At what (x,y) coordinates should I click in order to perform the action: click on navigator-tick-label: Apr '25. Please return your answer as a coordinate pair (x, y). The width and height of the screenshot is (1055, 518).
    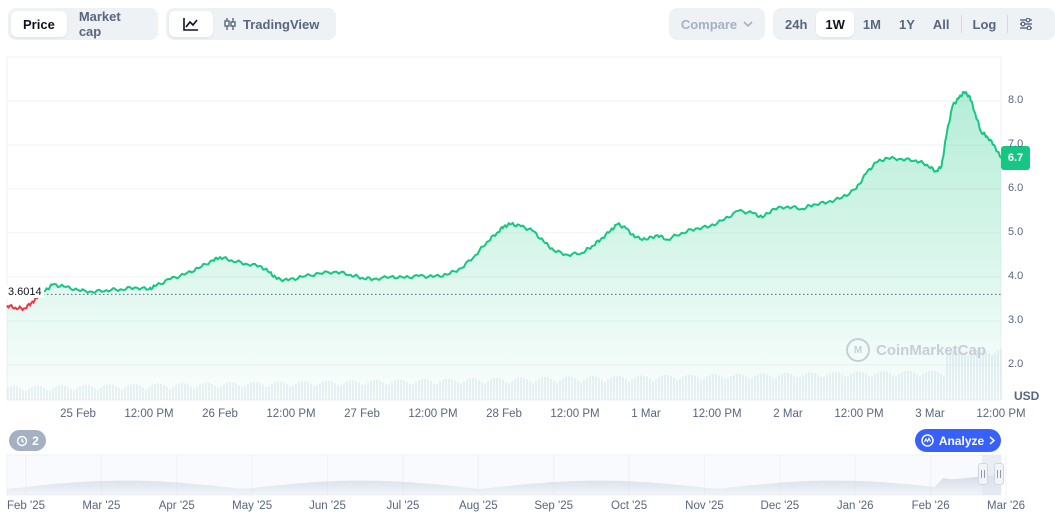
    Looking at the image, I should click on (176, 506).